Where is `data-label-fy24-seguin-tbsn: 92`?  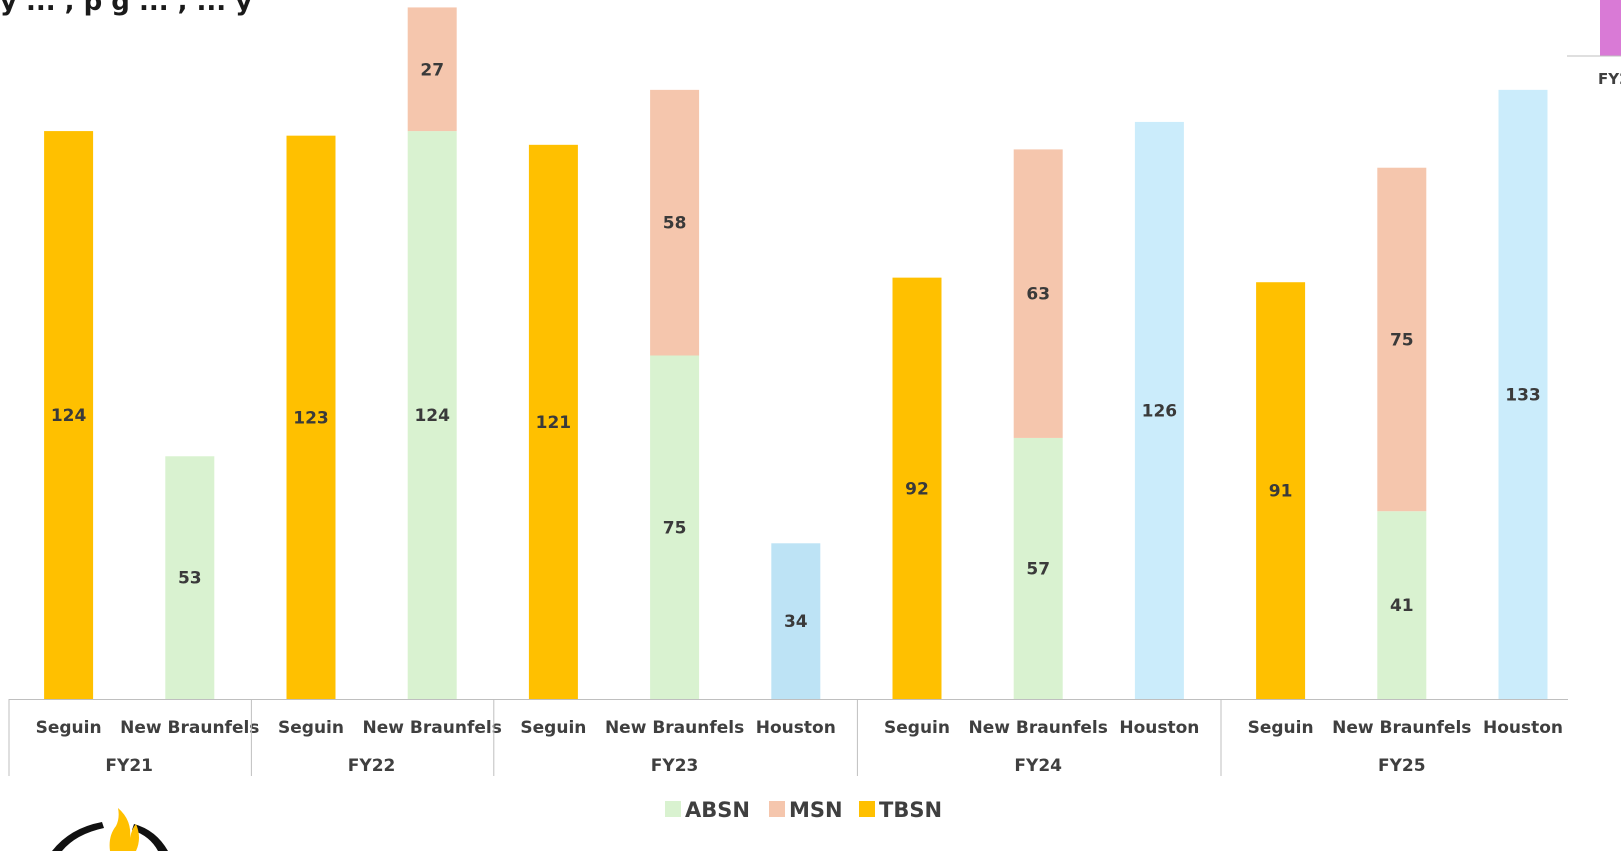
data-label-fy24-seguin-tbsn: 92 is located at coordinates (917, 489).